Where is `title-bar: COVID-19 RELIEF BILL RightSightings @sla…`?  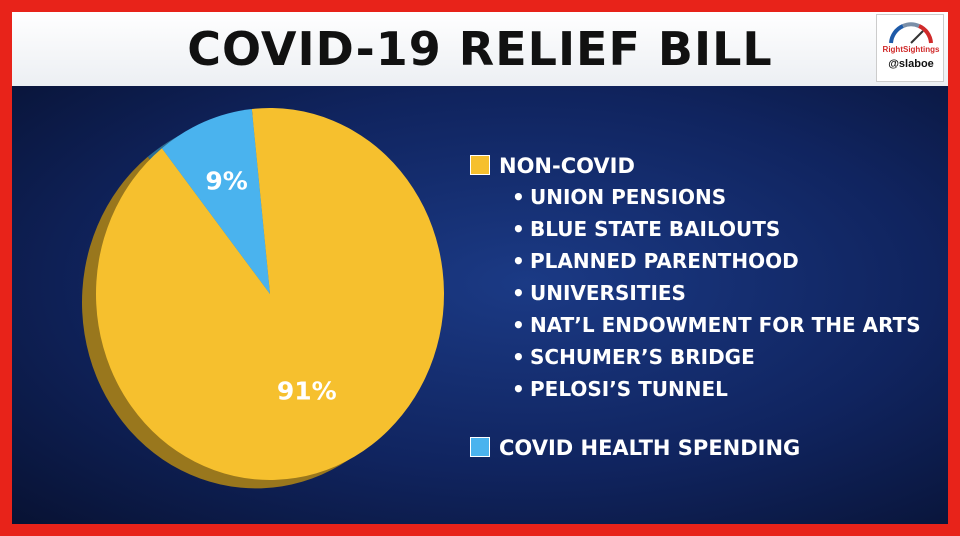
title-bar: COVID-19 RELIEF BILL RightSightings @sla… is located at coordinates (480, 49).